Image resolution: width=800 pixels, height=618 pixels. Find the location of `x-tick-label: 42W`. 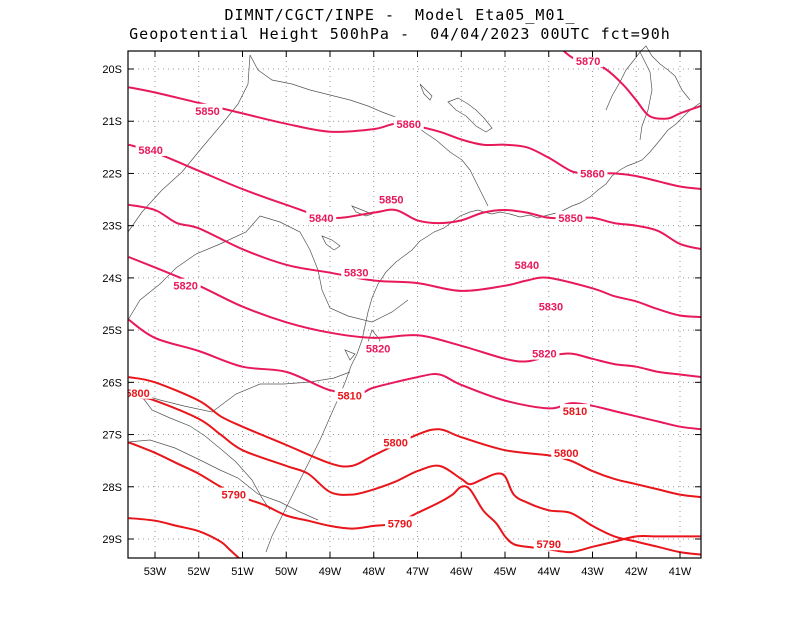

x-tick-label: 42W is located at coordinates (636, 572).